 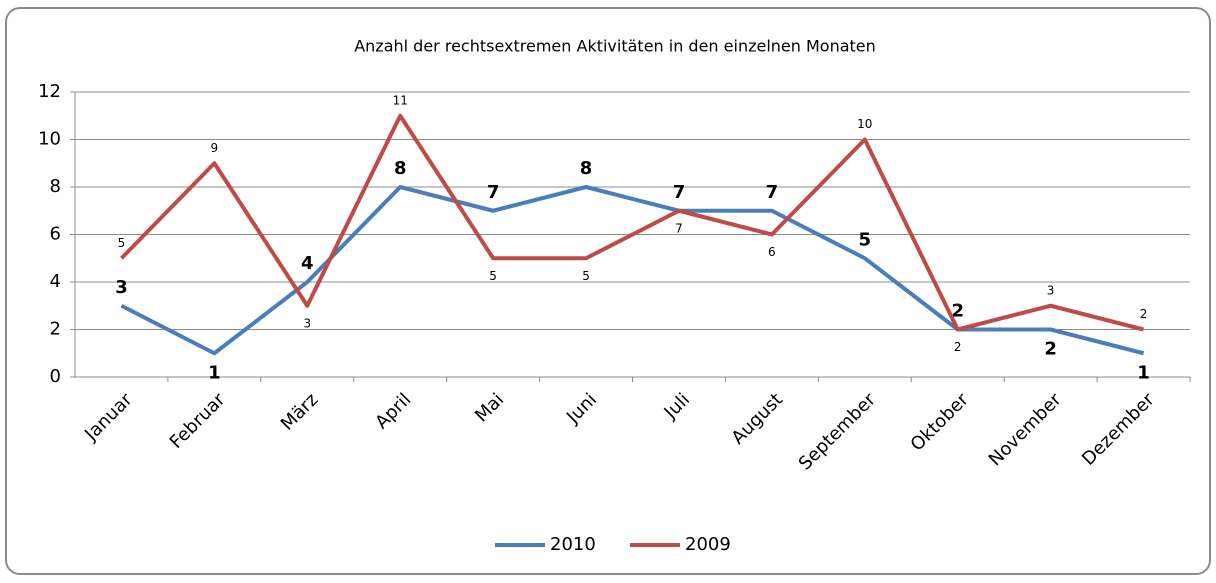 I want to click on y-tick-label: 8, so click(x=55, y=186).